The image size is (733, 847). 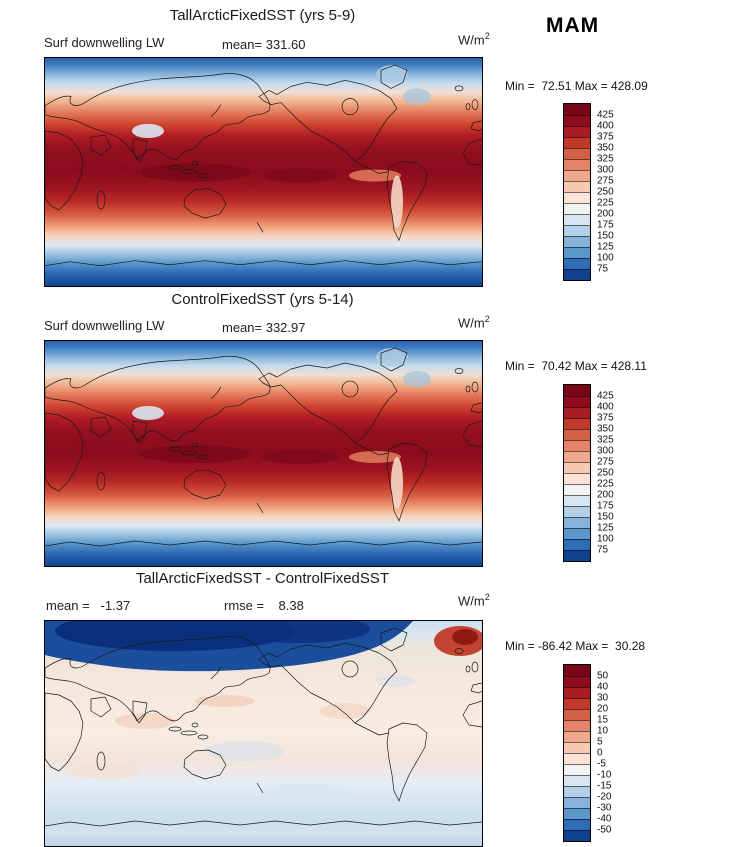 I want to click on panel1-variable-label: Surf downwelling LW, so click(x=104, y=42).